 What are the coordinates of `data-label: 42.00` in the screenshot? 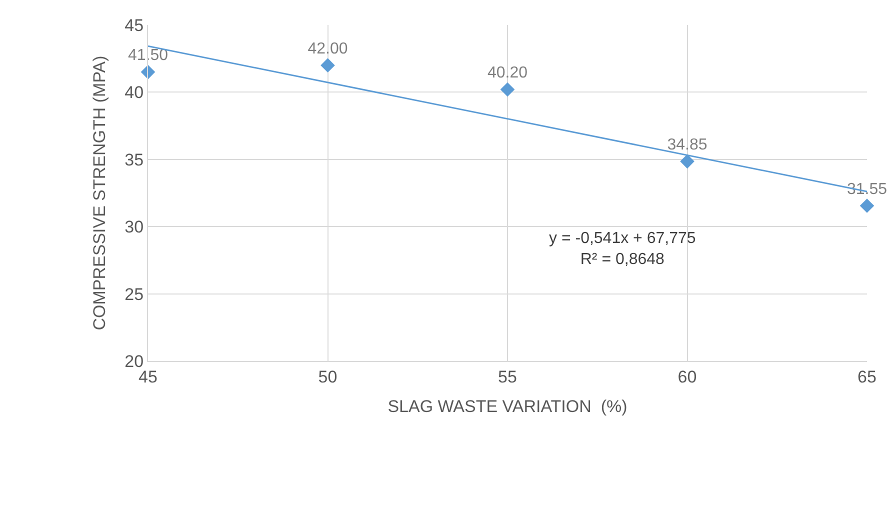 It's located at (328, 49).